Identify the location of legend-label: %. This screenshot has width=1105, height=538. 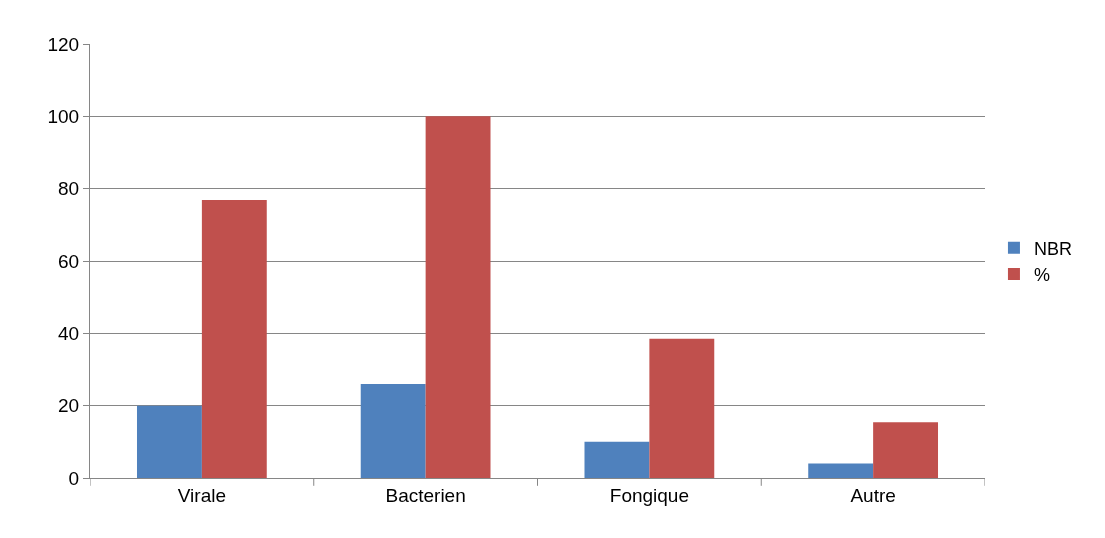
(1041, 275).